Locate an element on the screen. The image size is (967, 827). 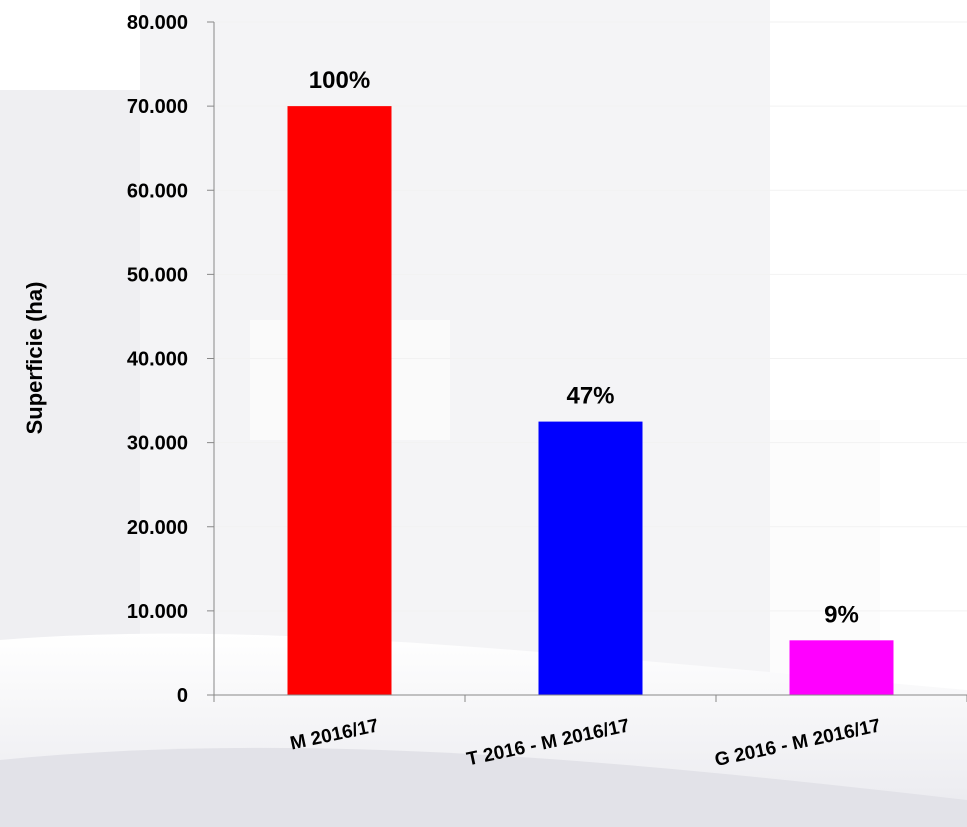
y-tick-label: 80.000 is located at coordinates (157, 23).